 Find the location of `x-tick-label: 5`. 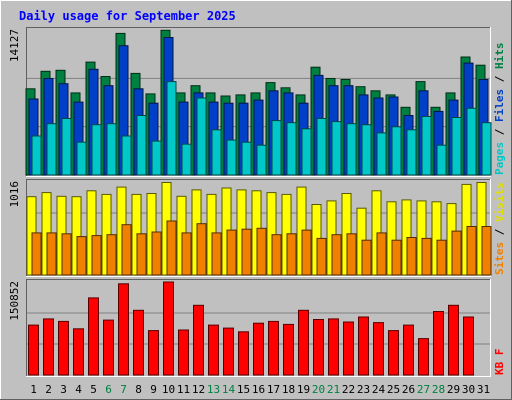

x-tick-label: 5 is located at coordinates (93, 389).